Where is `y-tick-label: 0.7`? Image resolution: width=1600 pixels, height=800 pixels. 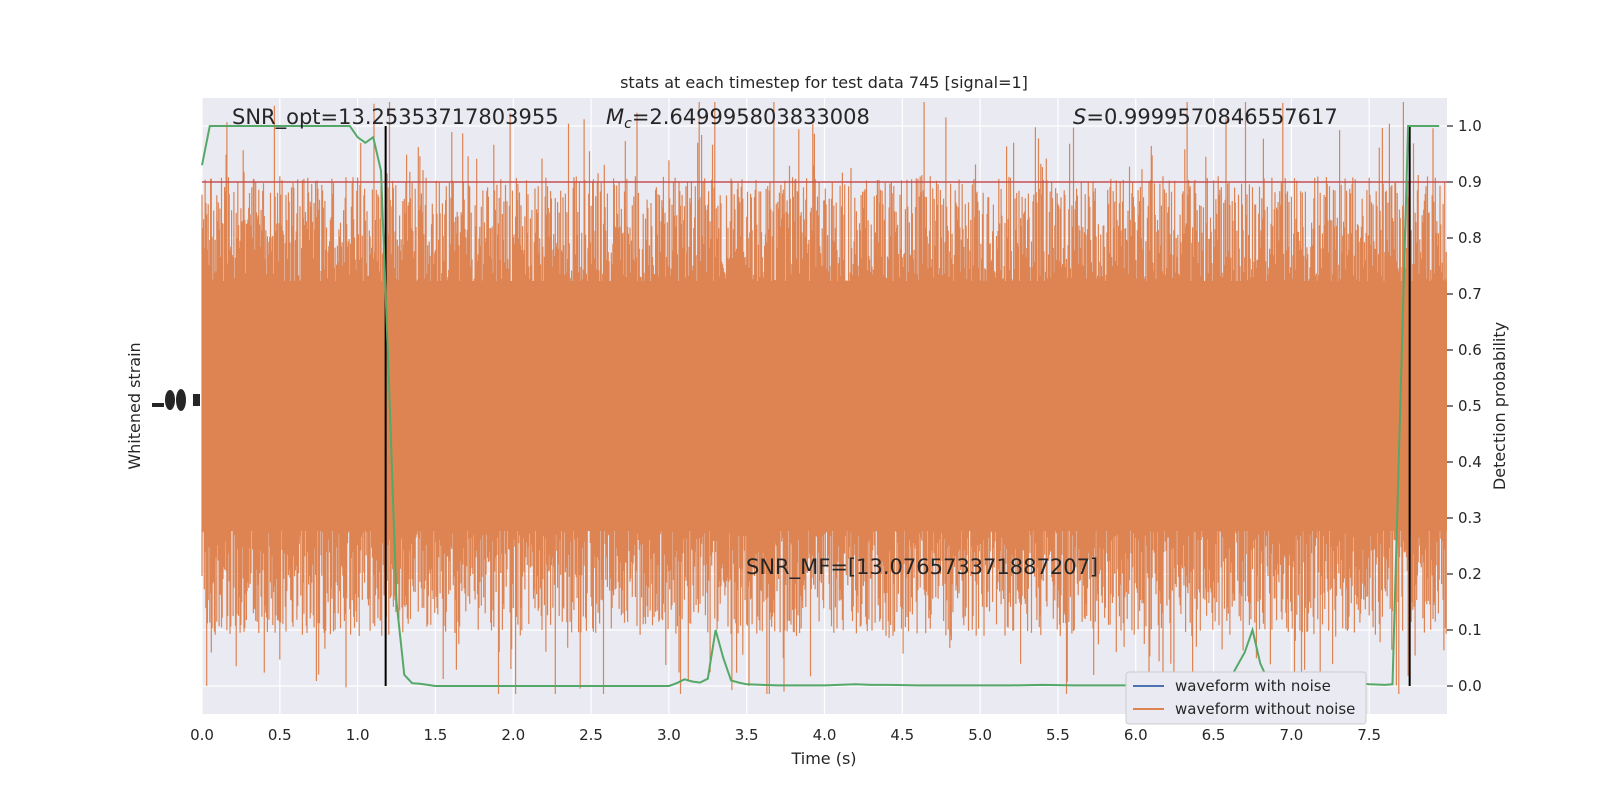 y-tick-label: 0.7 is located at coordinates (1470, 294).